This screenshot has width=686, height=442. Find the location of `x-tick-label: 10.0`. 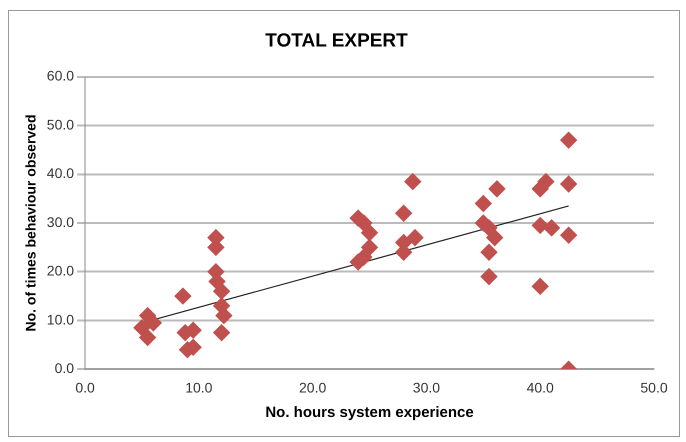

x-tick-label: 10.0 is located at coordinates (199, 387).